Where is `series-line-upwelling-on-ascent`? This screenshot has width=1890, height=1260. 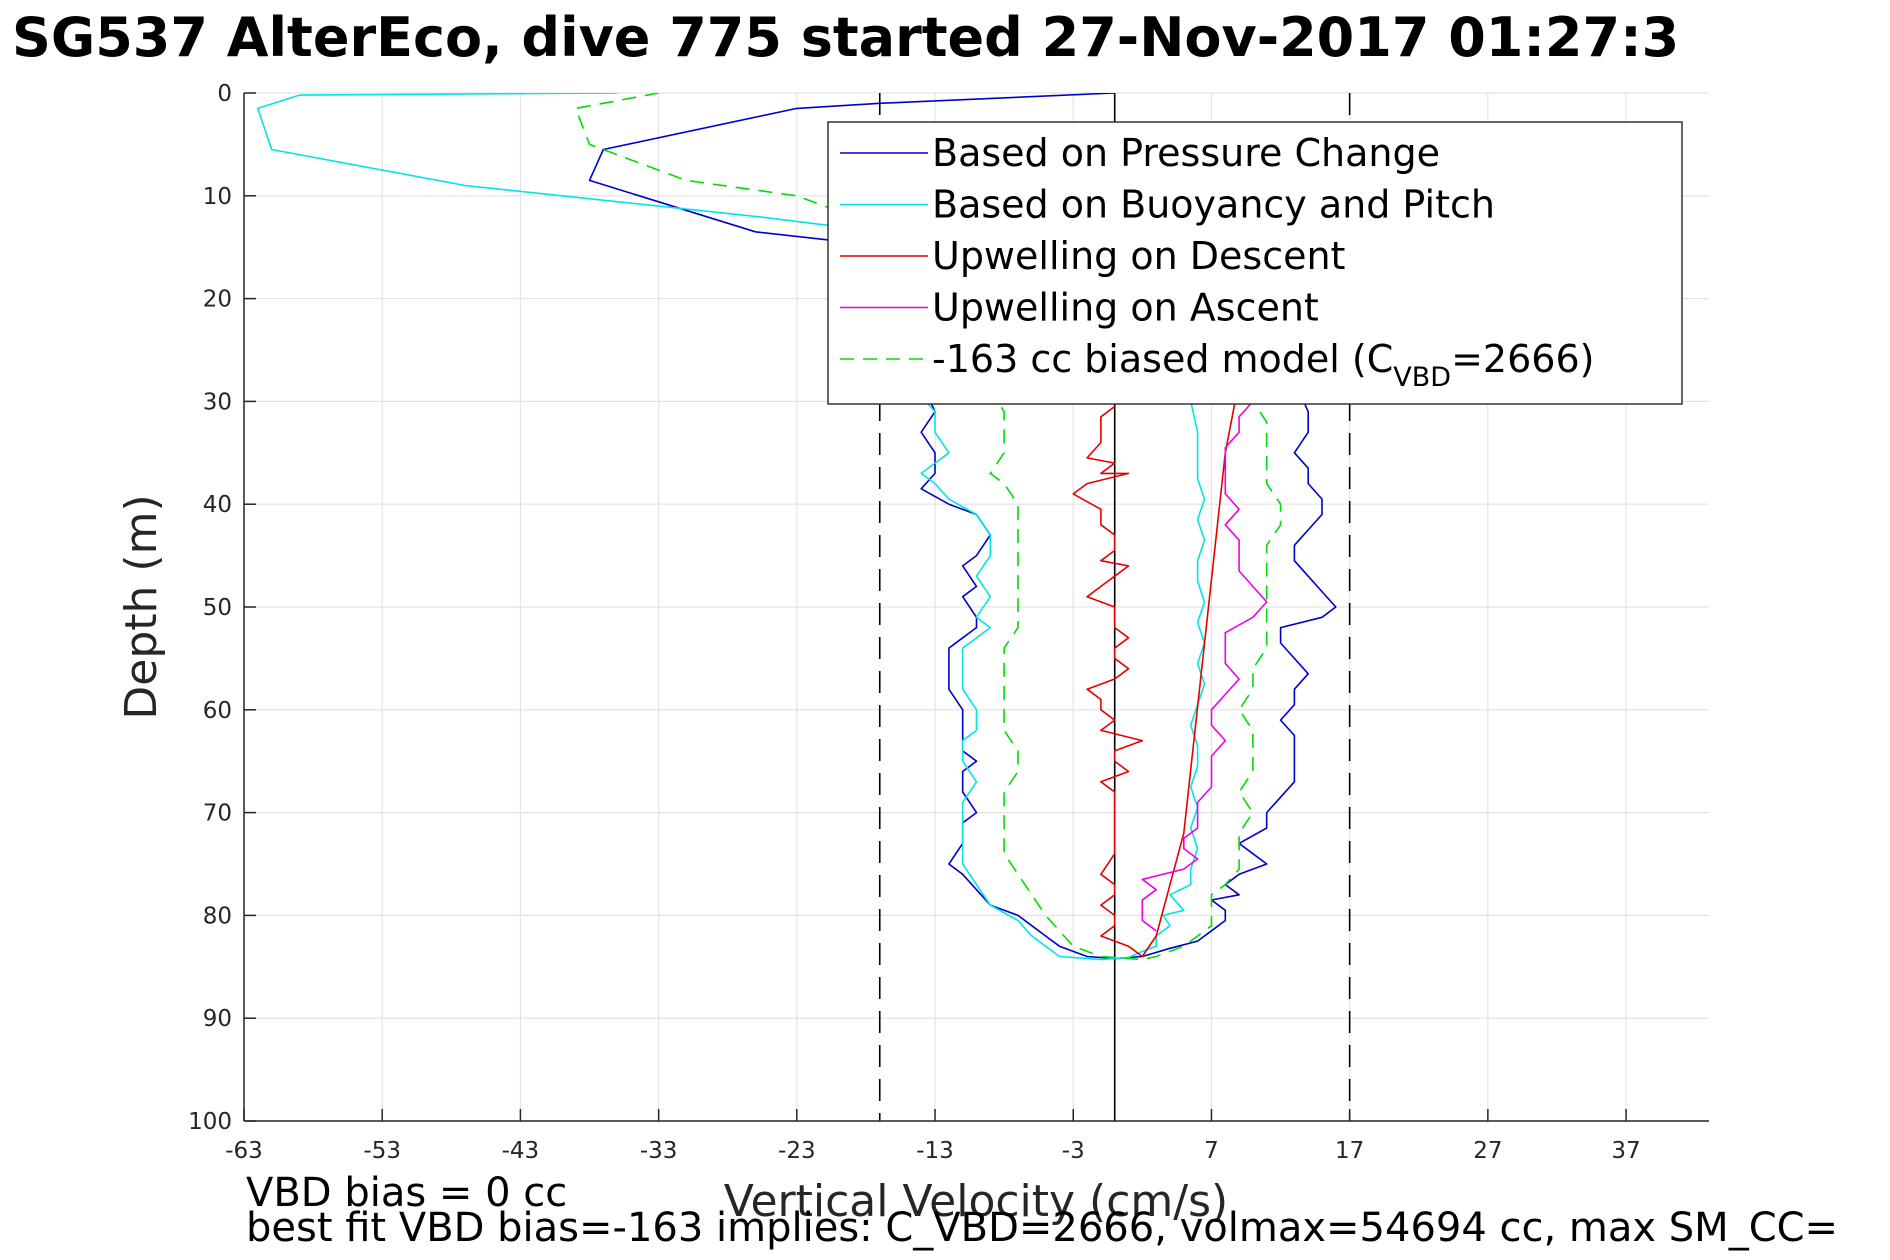 series-line-upwelling-on-ascent is located at coordinates (1204, 666).